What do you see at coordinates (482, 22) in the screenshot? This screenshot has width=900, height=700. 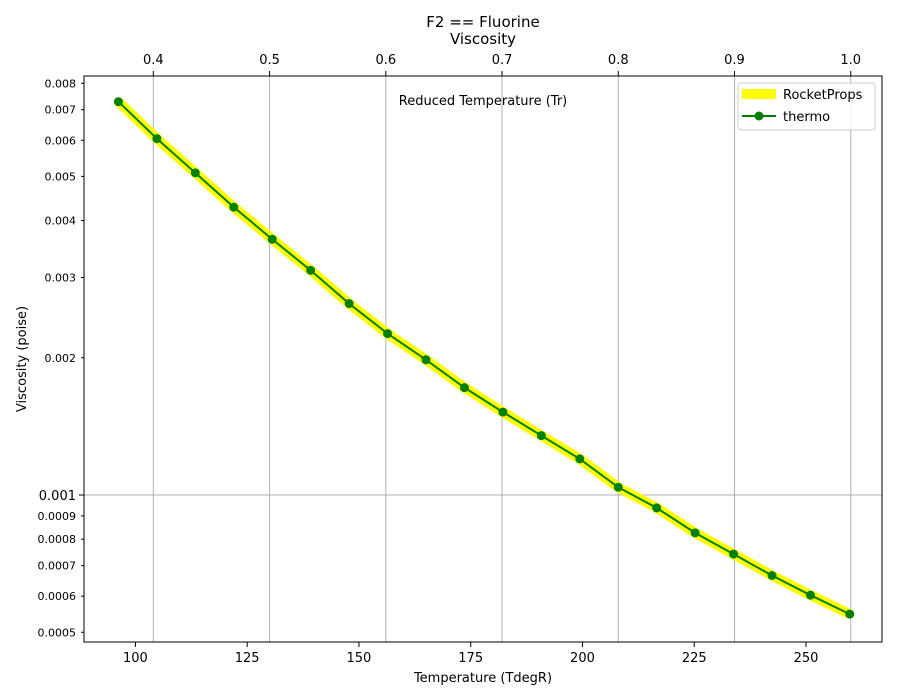 I see `chart-title-line1: F2 == Fluorine` at bounding box center [482, 22].